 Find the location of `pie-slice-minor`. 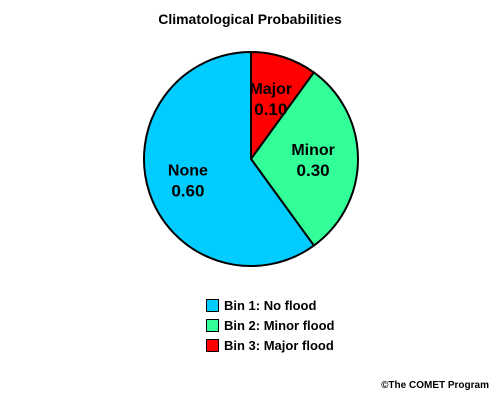

pie-slice-minor is located at coordinates (304, 159).